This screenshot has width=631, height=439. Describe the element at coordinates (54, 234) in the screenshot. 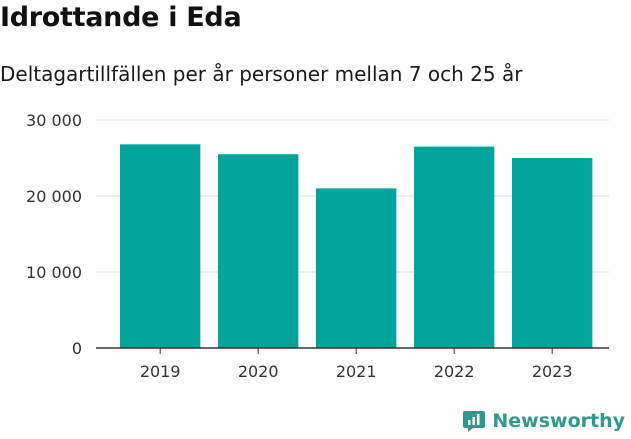

I see `y-axis-ticks: 0 10 000 20 000 30 000` at that location.